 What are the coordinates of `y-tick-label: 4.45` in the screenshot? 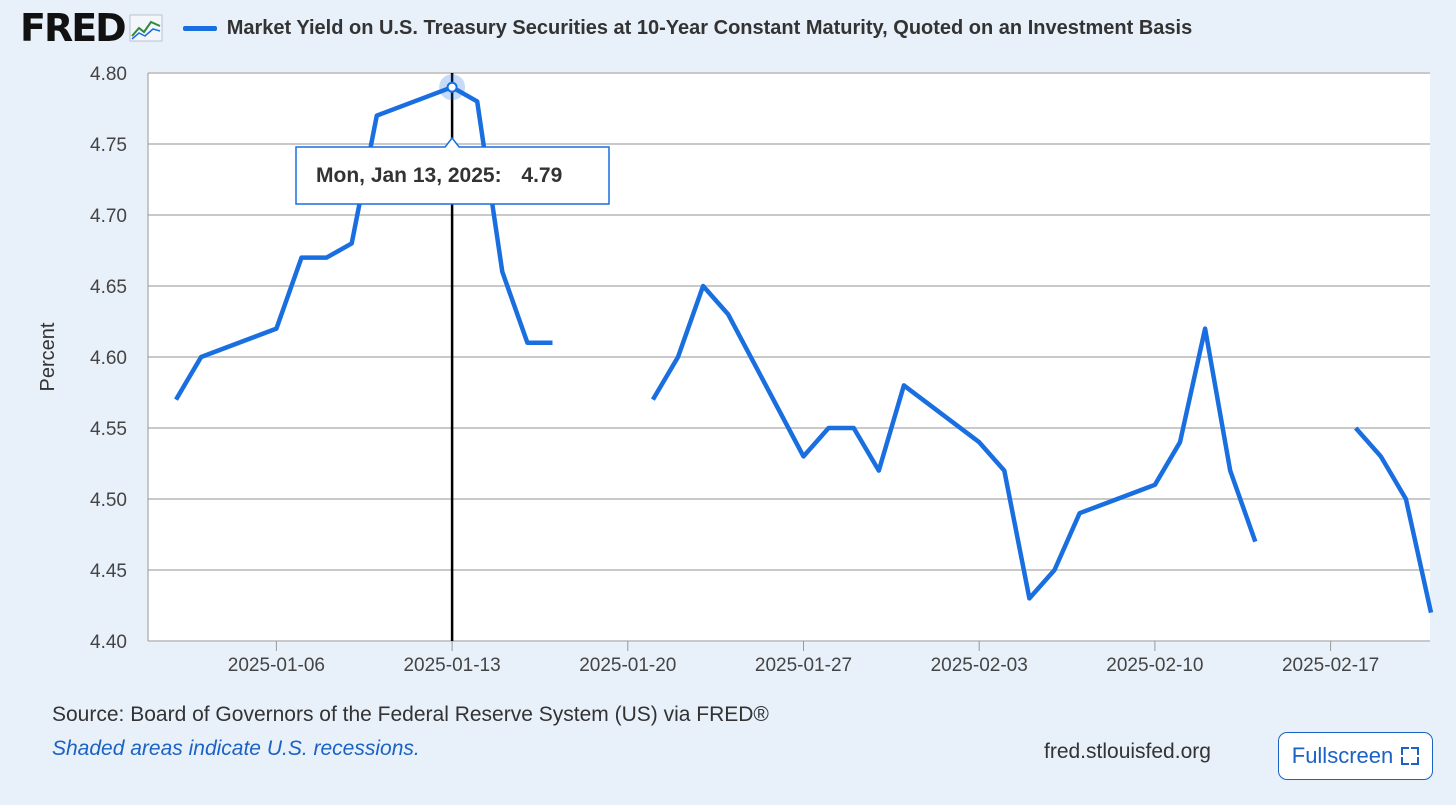 It's located at (108, 571).